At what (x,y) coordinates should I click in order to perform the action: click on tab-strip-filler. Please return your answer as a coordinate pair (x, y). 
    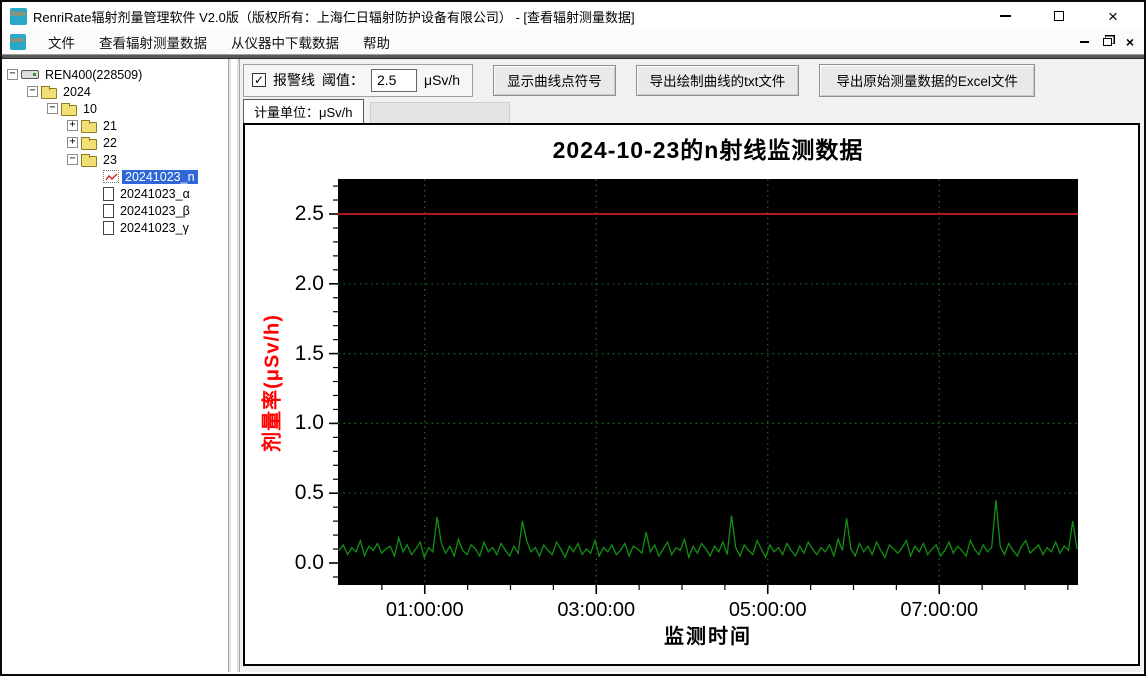
    Looking at the image, I should click on (439, 112).